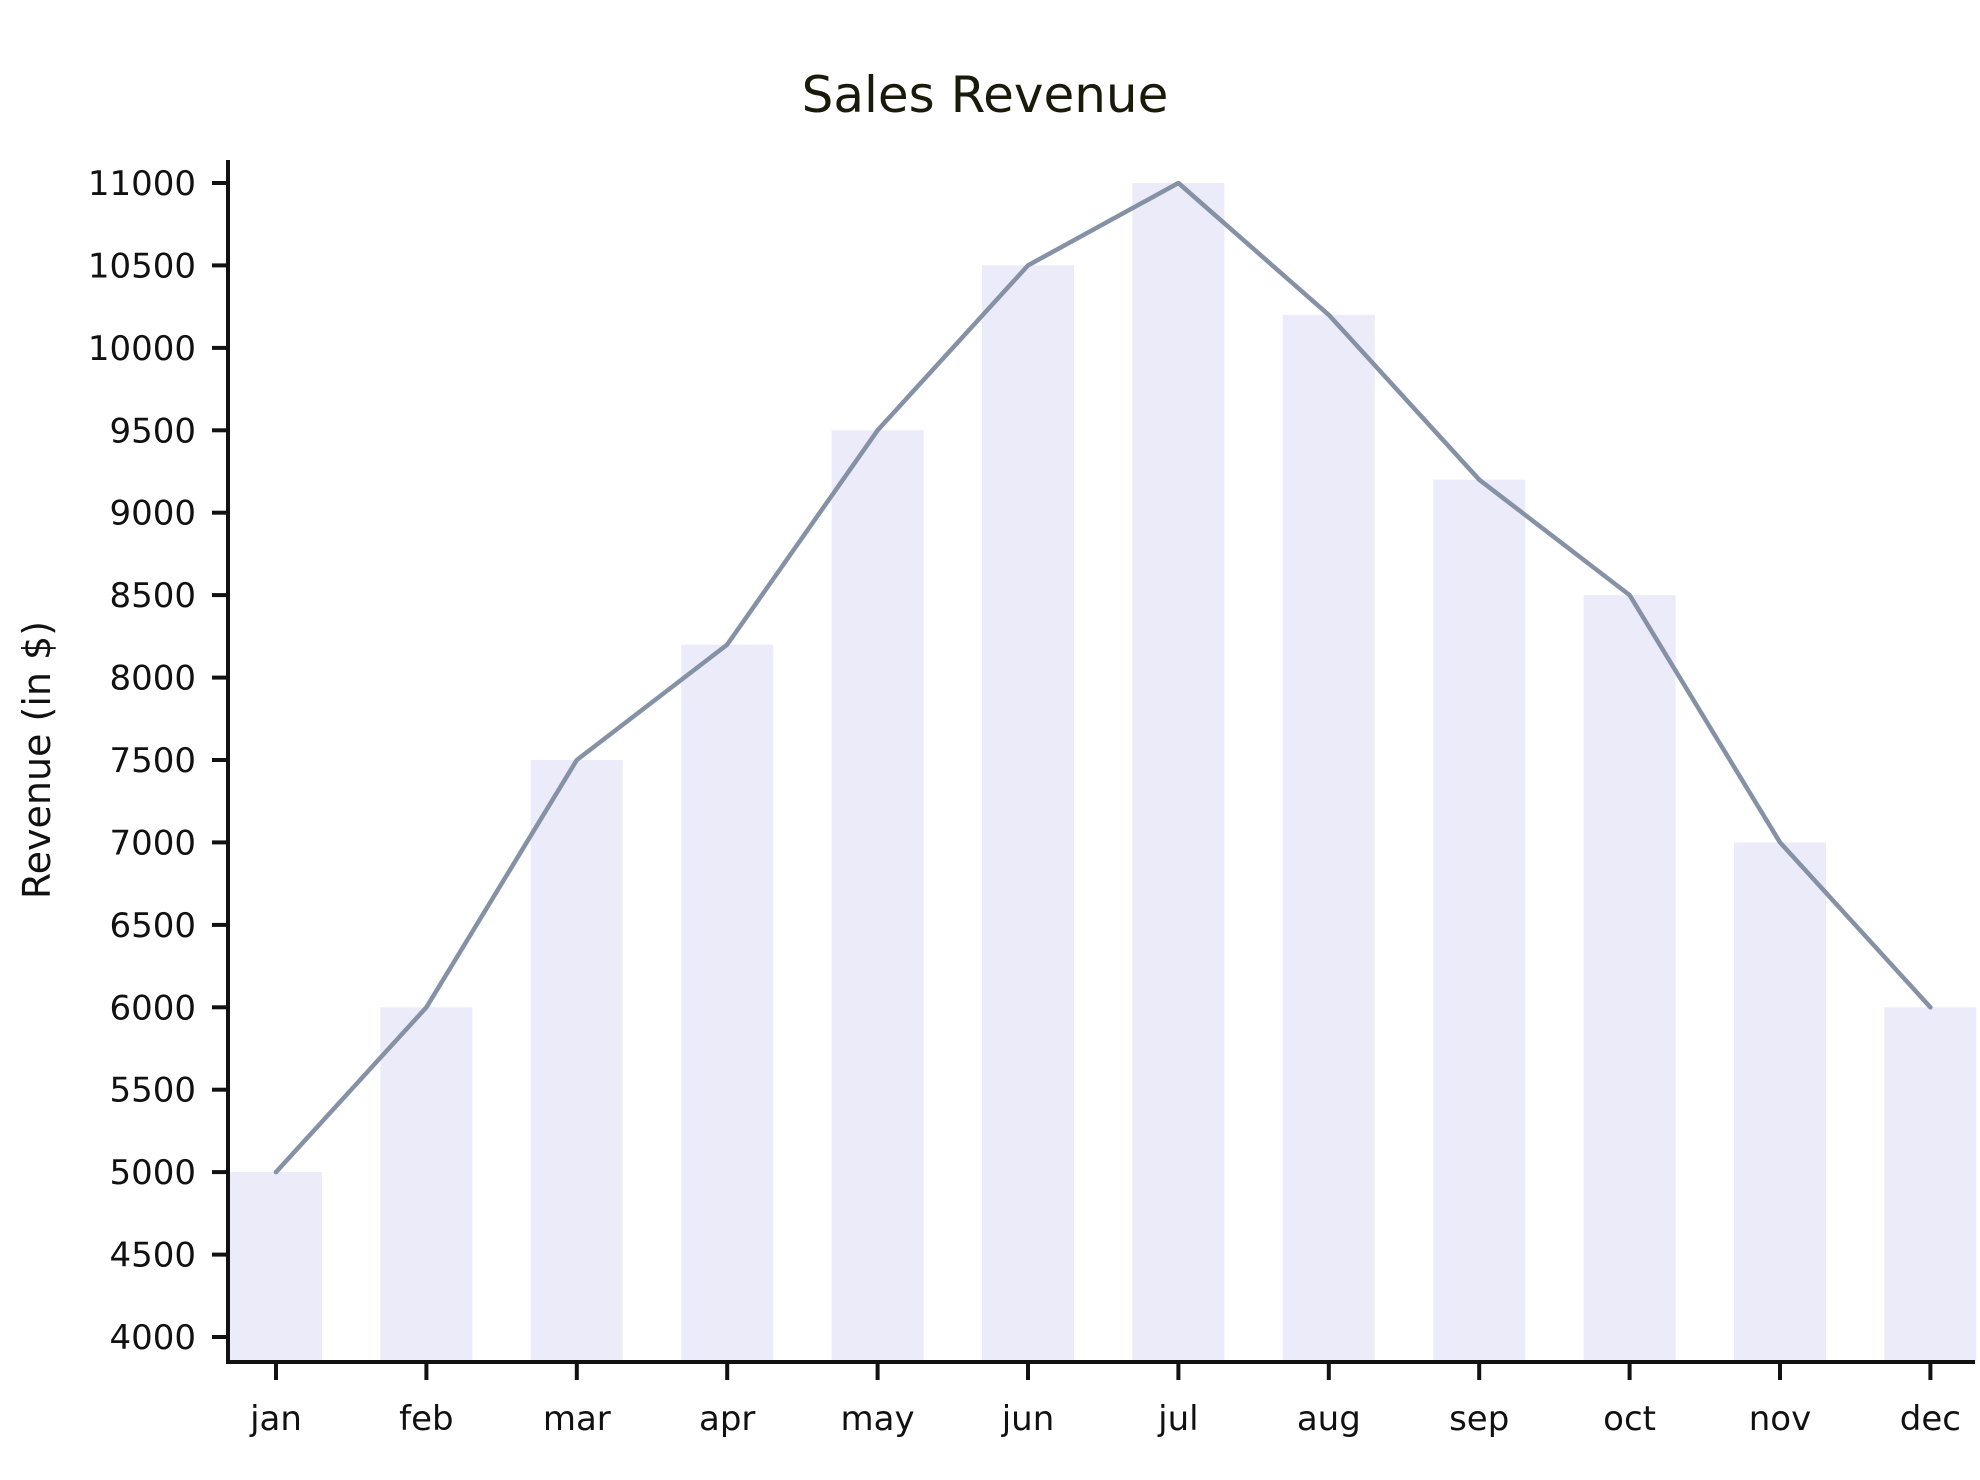  Describe the element at coordinates (37, 760) in the screenshot. I see `y-axis-label: Revenue (in $)` at that location.